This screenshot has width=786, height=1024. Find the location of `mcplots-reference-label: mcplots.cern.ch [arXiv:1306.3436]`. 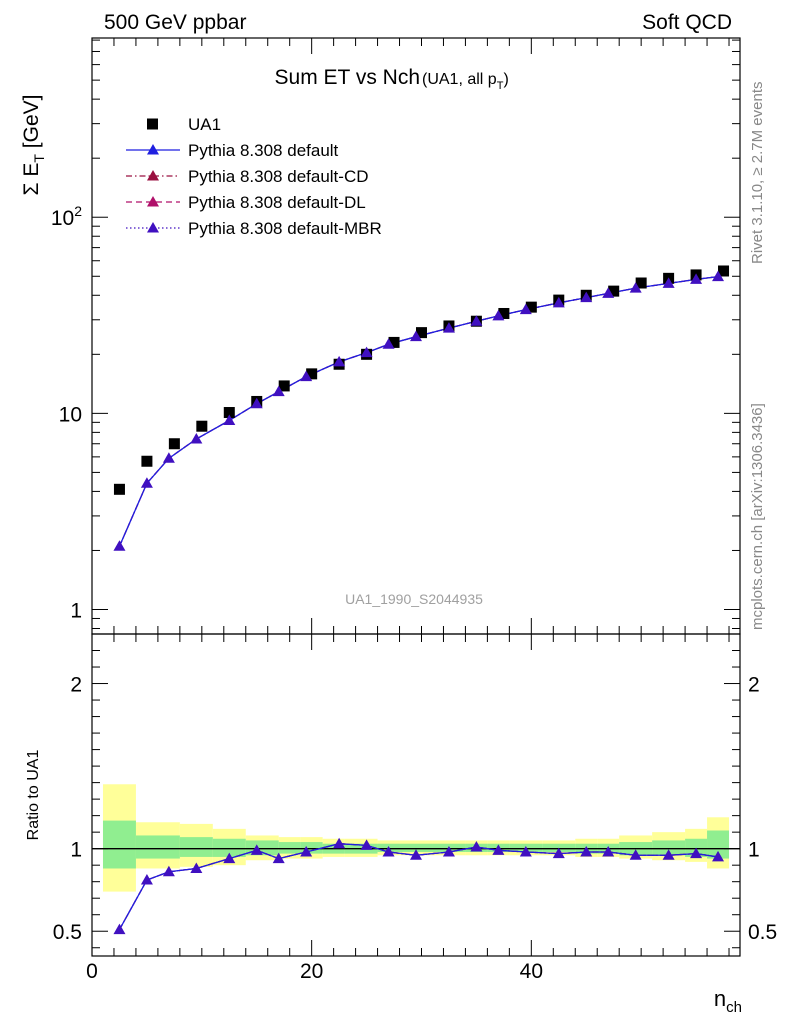

mcplots-reference-label: mcplots.cern.ch [arXiv:1306.3436] is located at coordinates (757, 516).